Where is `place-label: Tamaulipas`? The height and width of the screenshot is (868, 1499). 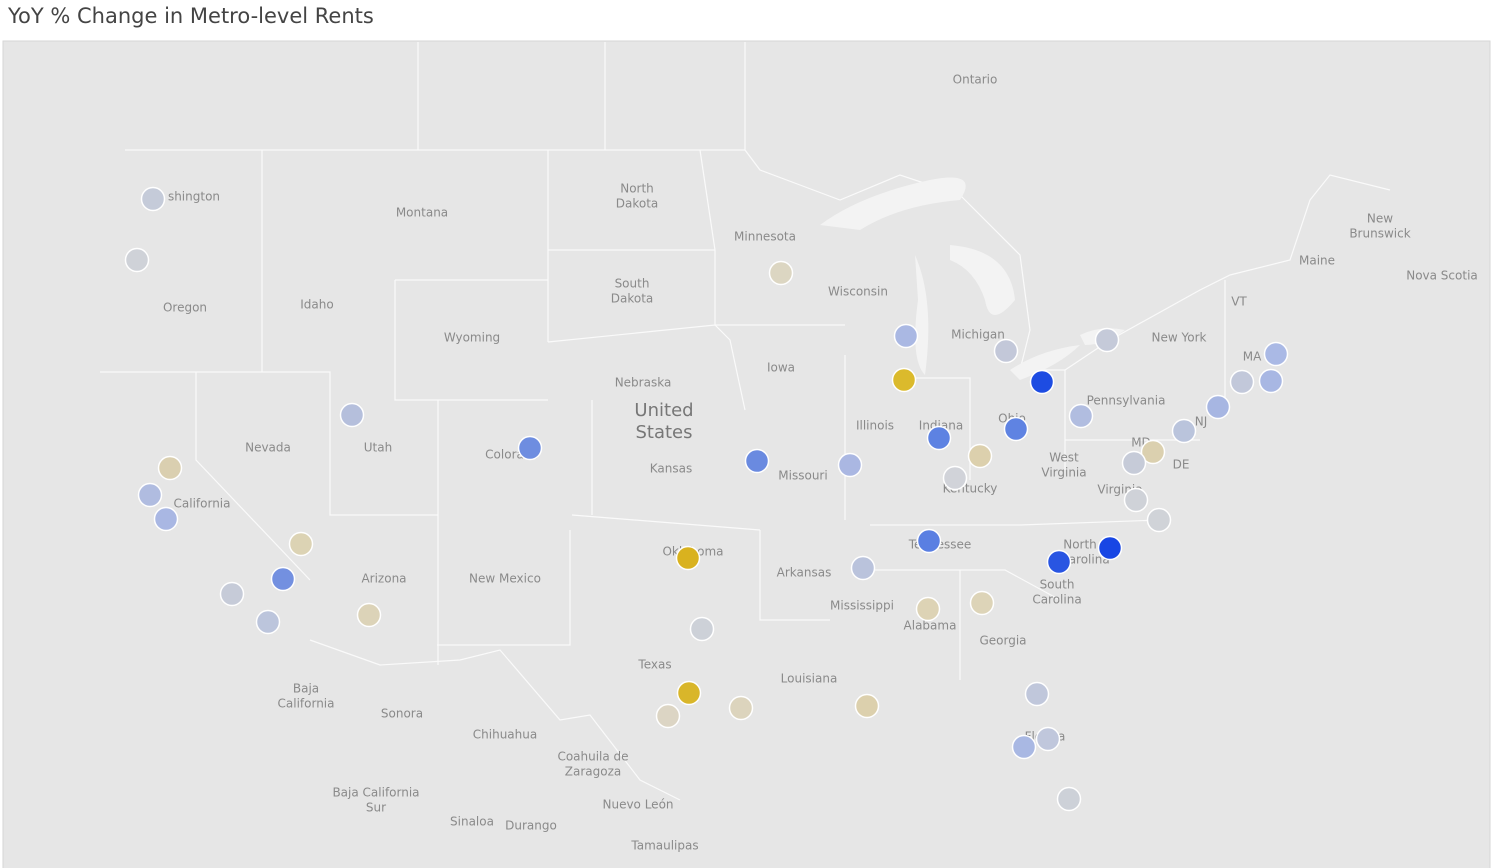
place-label: Tamaulipas is located at coordinates (664, 846).